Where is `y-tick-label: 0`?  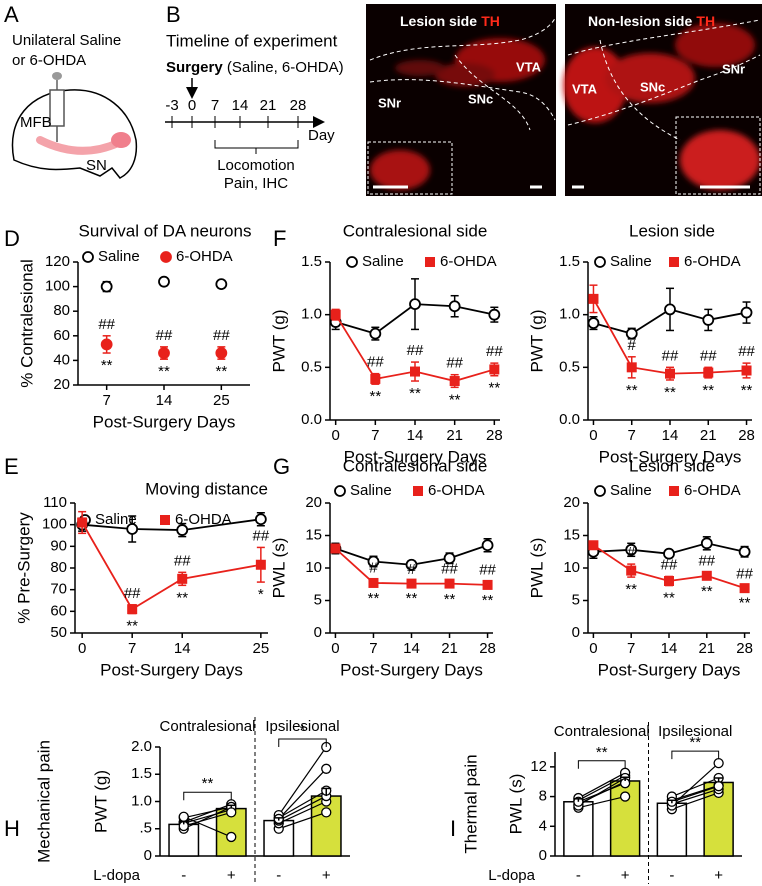 y-tick-label: 0 is located at coordinates (576, 632).